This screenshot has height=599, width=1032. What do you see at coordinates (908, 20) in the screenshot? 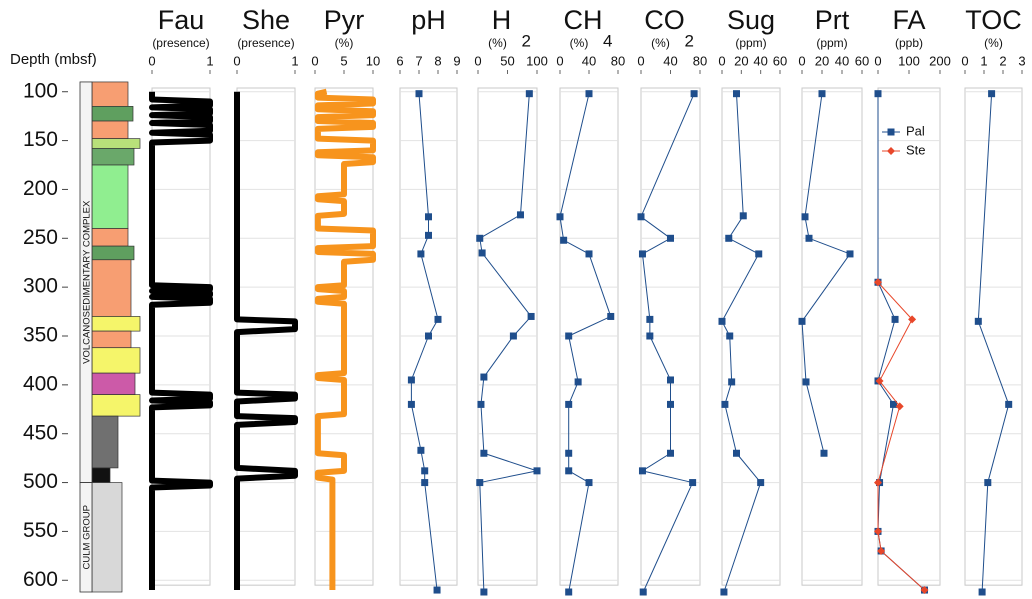
I see `panel-title: FA` at bounding box center [908, 20].